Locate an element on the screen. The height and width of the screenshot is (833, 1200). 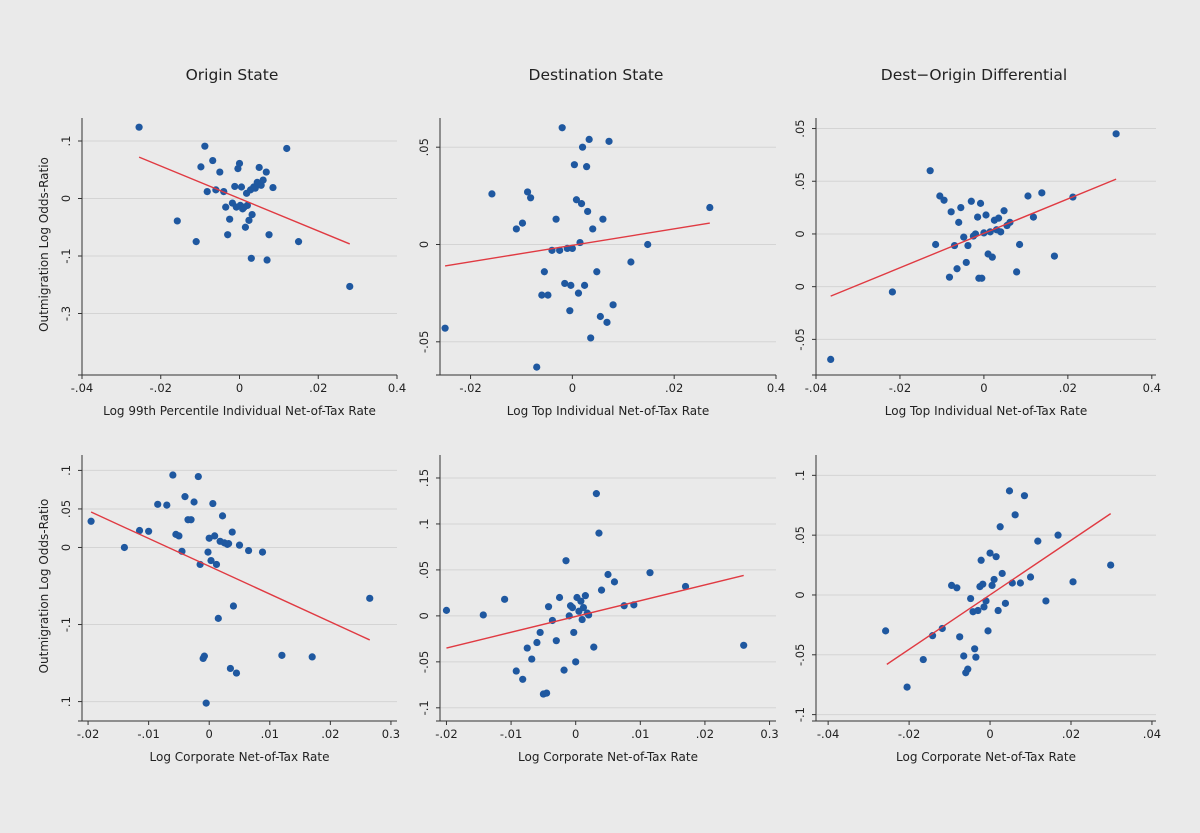
y-axis-label: Outmigration Log Odds-Ratio is located at coordinates (44, 586).